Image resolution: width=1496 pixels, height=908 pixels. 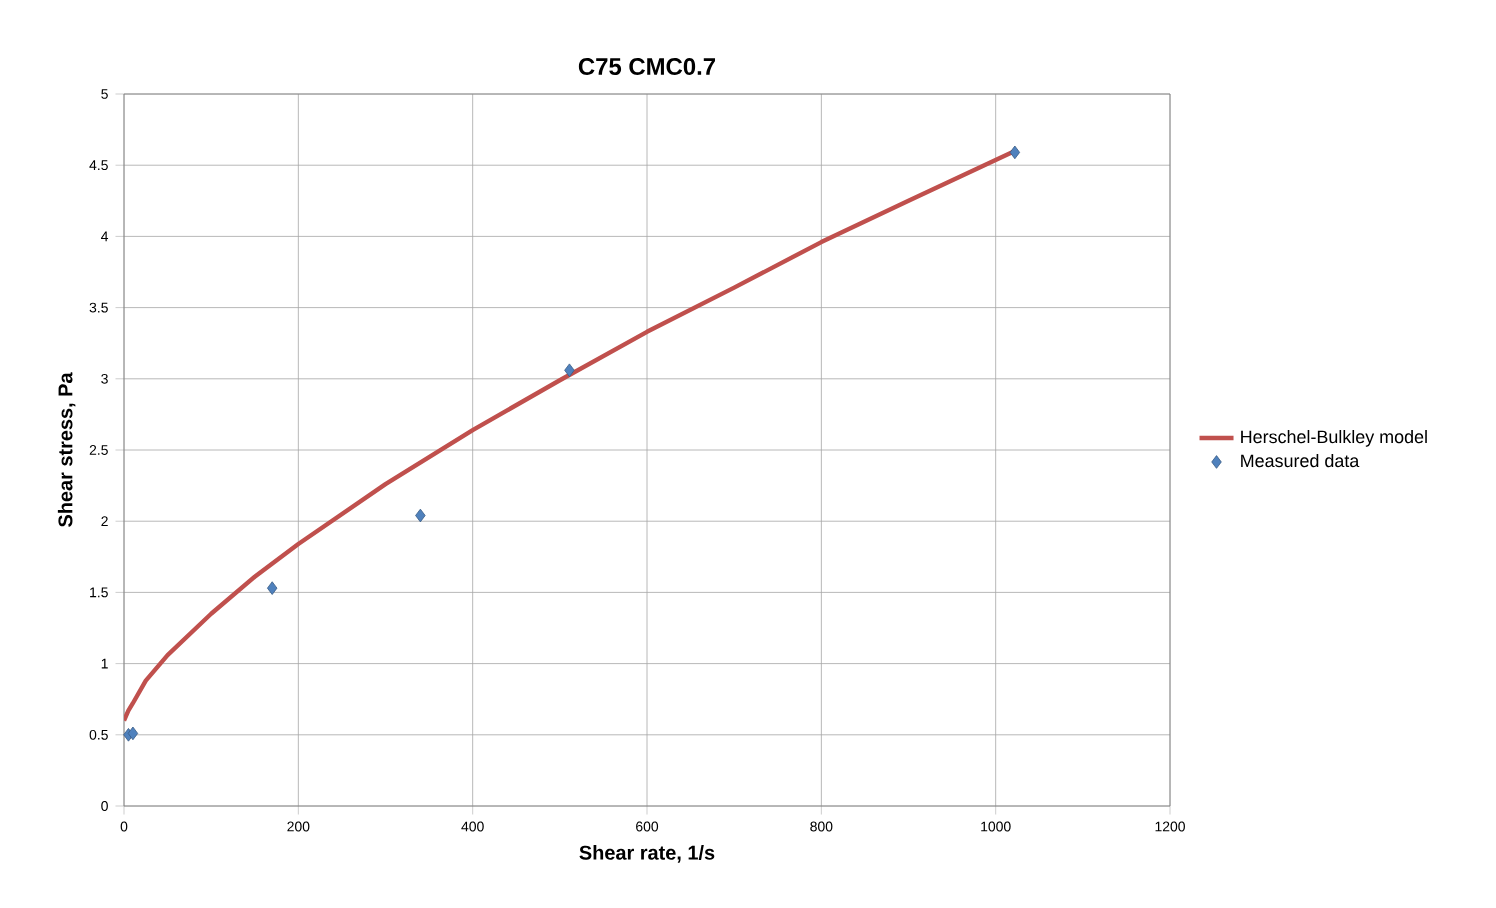 What do you see at coordinates (66, 449) in the screenshot?
I see `y-axis-title: Shear stress, Pa` at bounding box center [66, 449].